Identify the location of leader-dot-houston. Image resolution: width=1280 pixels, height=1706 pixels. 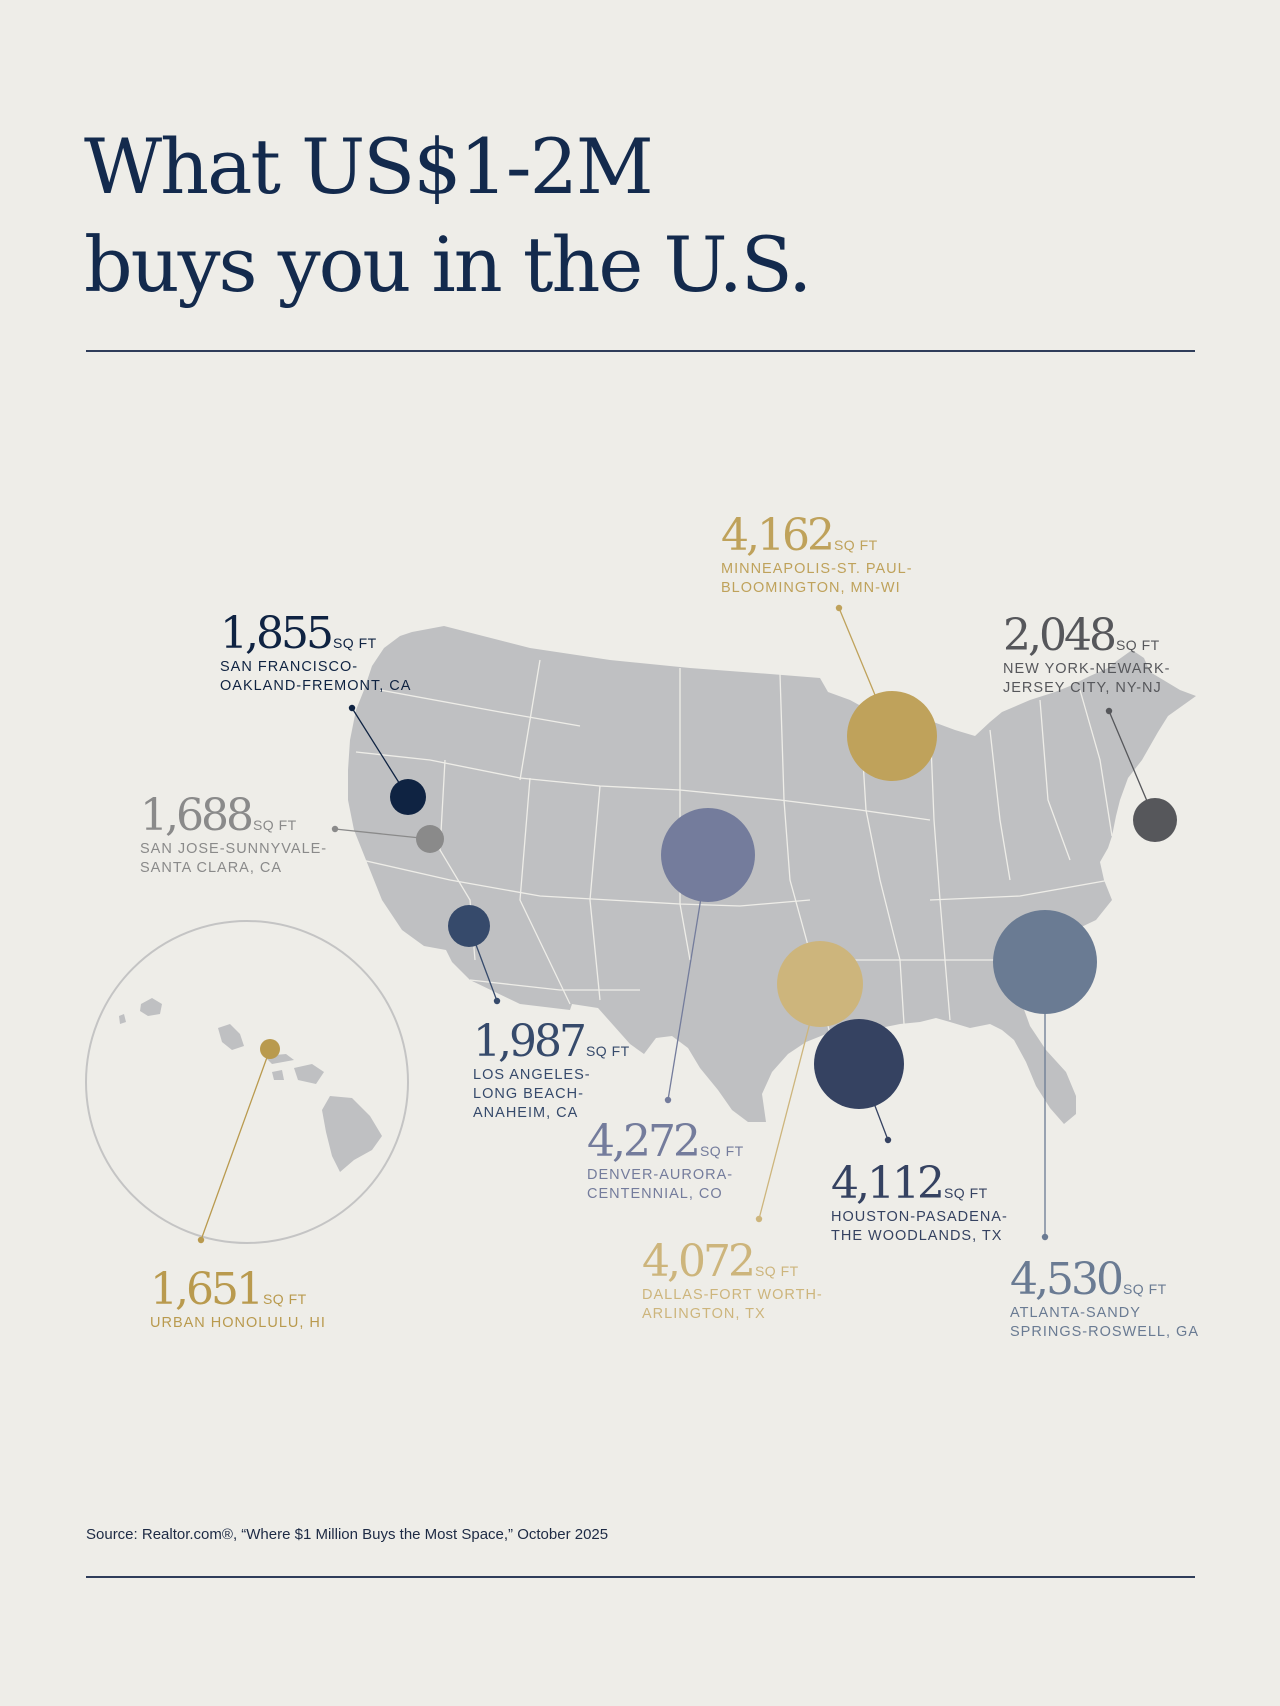
(888, 1140).